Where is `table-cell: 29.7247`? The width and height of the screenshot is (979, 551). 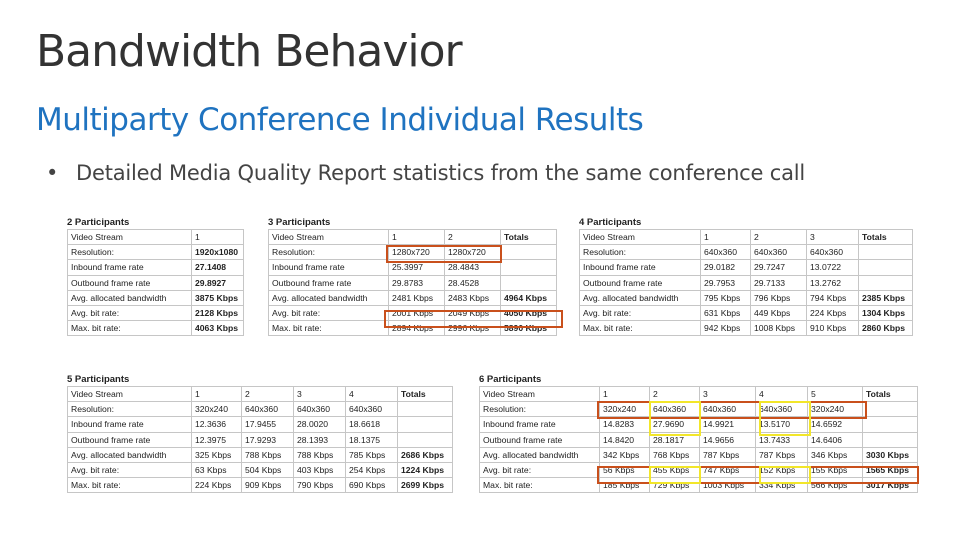 table-cell: 29.7247 is located at coordinates (778, 267).